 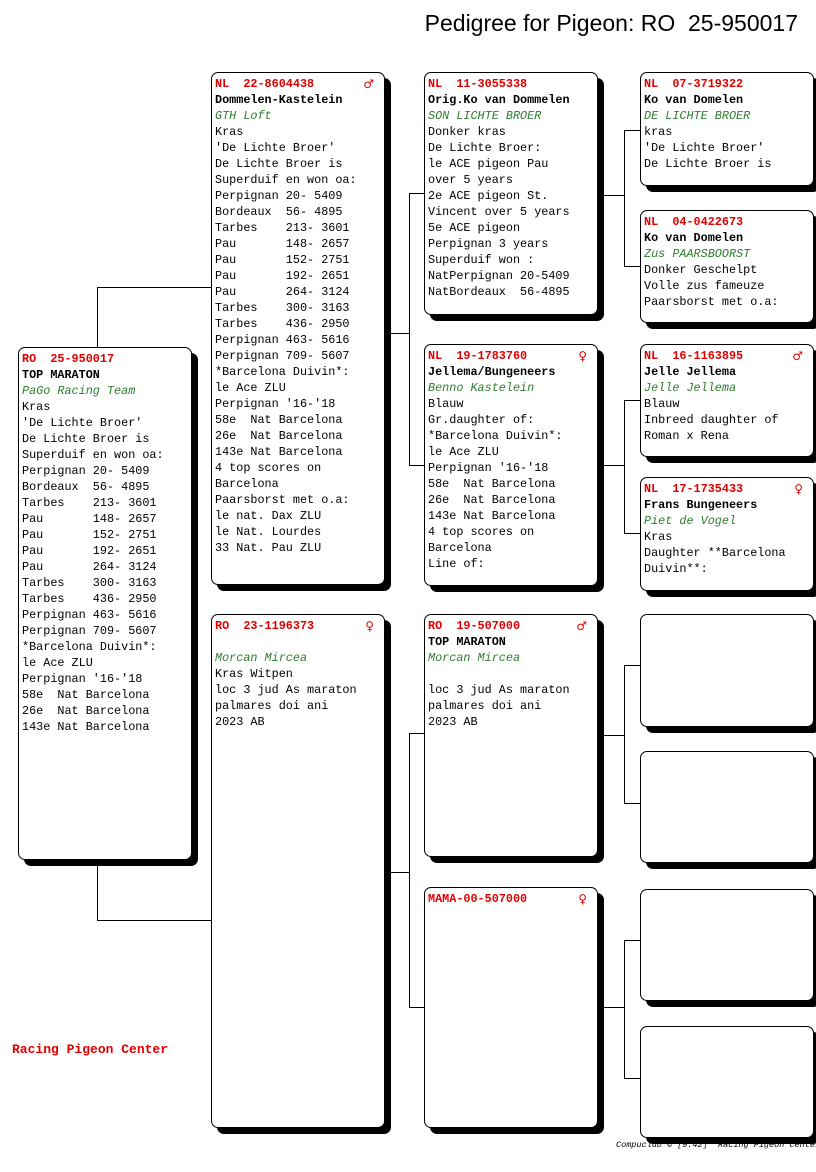 I want to click on remark-line: Kras, so click(x=229, y=132).